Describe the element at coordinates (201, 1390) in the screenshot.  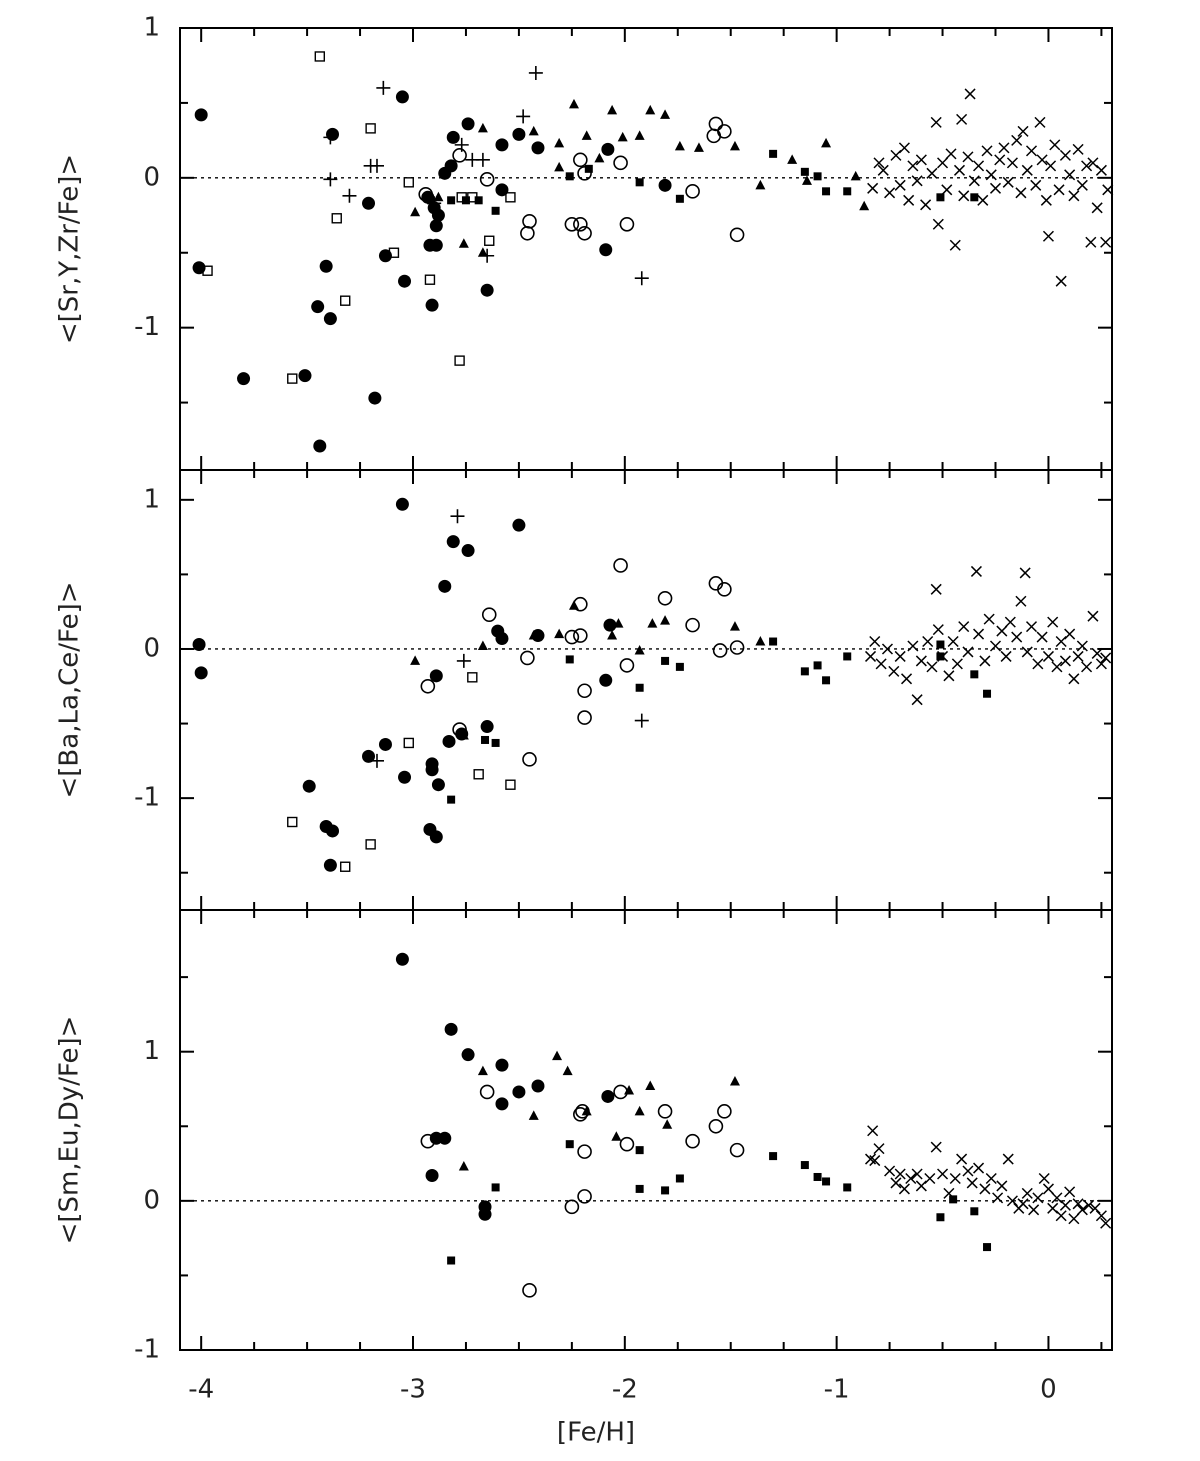
I see `x-tick-label: -4` at that location.